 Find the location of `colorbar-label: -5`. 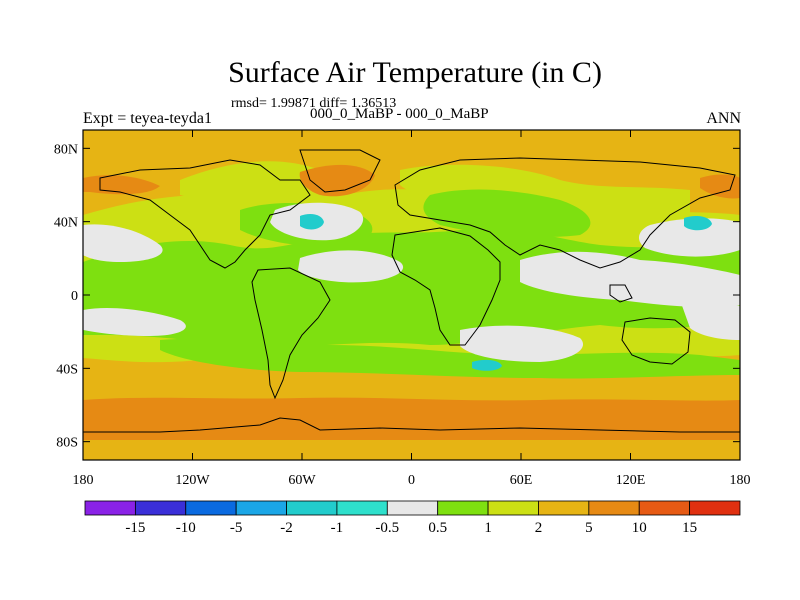

colorbar-label: -5 is located at coordinates (236, 528).